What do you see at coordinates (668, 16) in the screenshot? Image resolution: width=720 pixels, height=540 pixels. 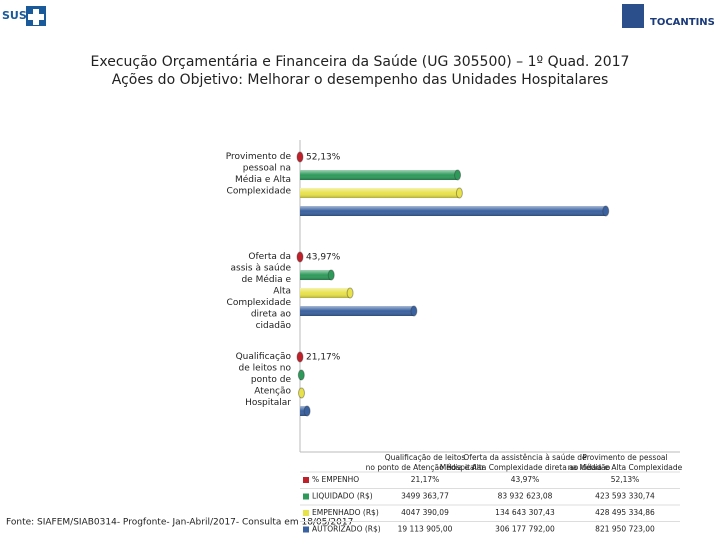 I see `logo-right: TOCANTINS` at bounding box center [668, 16].